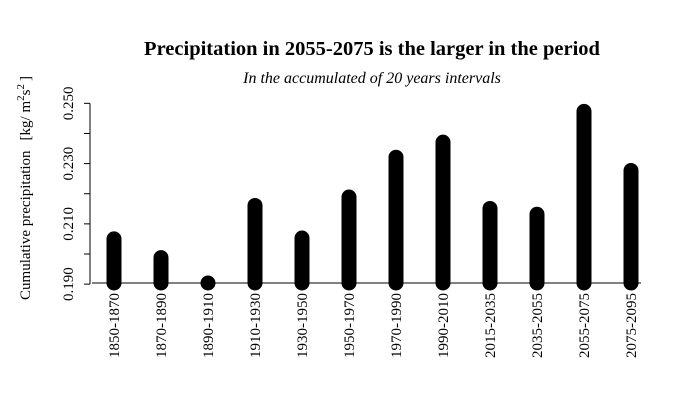  I want to click on x-tick-label: 1870-1890, so click(162, 325).